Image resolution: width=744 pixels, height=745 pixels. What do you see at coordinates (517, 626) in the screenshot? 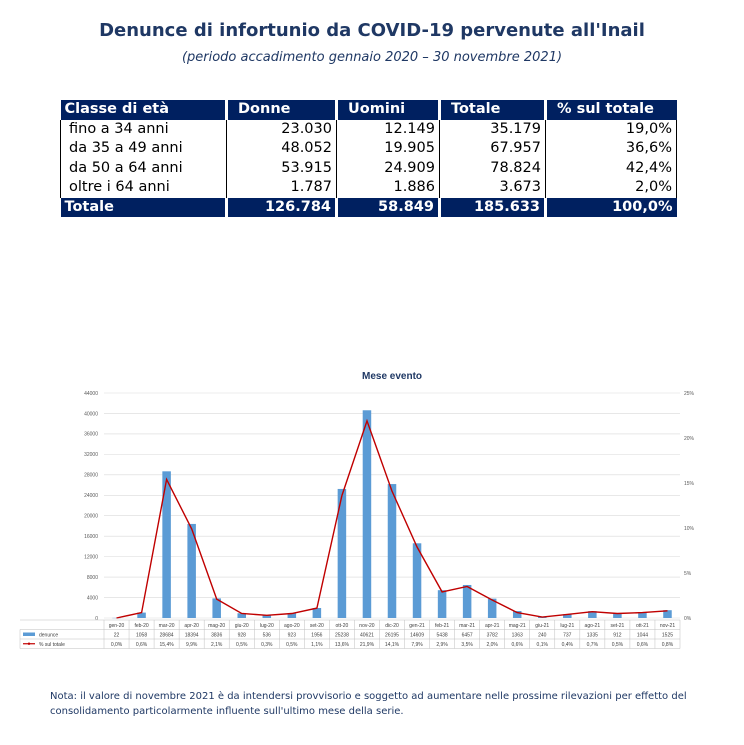
I see `x-category-label: mag-21` at bounding box center [517, 626].